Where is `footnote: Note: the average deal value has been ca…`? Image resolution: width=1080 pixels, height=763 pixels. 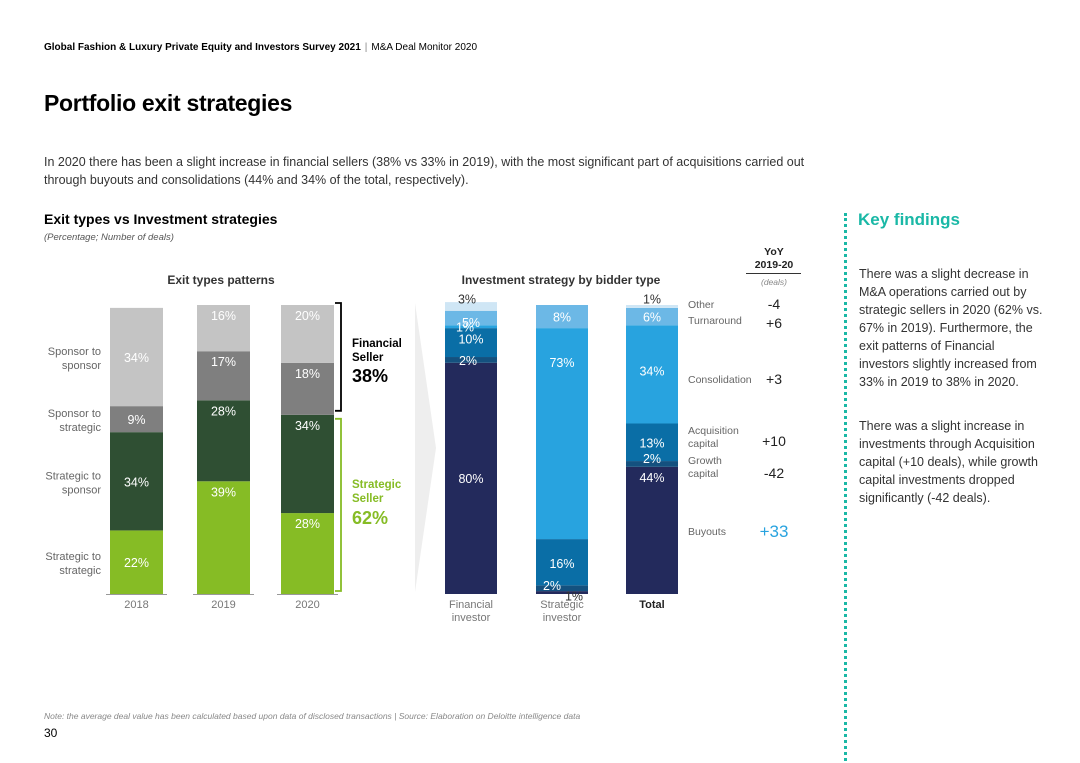
footnote: Note: the average deal value has been ca… is located at coordinates (312, 716).